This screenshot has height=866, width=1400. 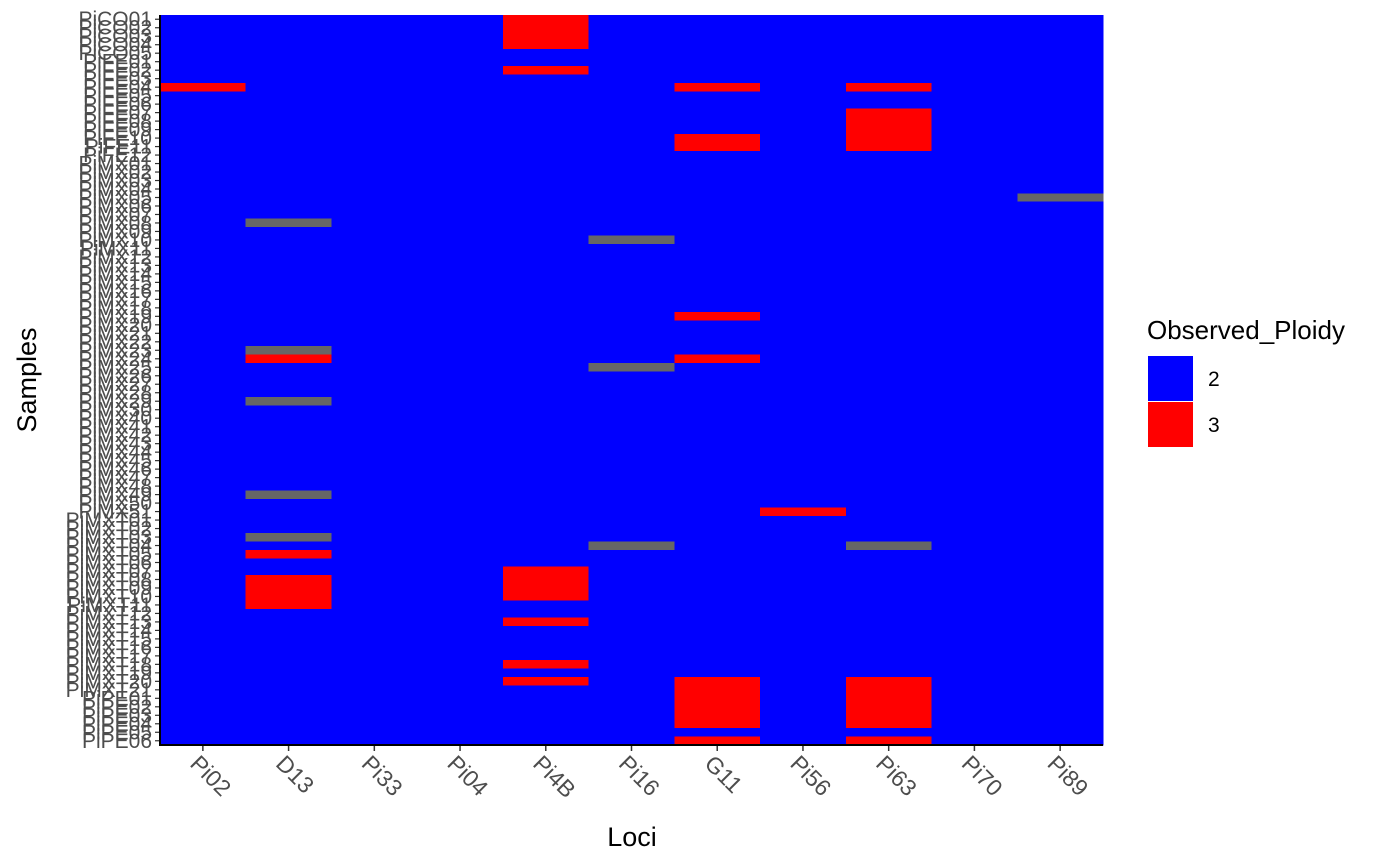 What do you see at coordinates (639, 775) in the screenshot?
I see `x-tick-label: Pi16` at bounding box center [639, 775].